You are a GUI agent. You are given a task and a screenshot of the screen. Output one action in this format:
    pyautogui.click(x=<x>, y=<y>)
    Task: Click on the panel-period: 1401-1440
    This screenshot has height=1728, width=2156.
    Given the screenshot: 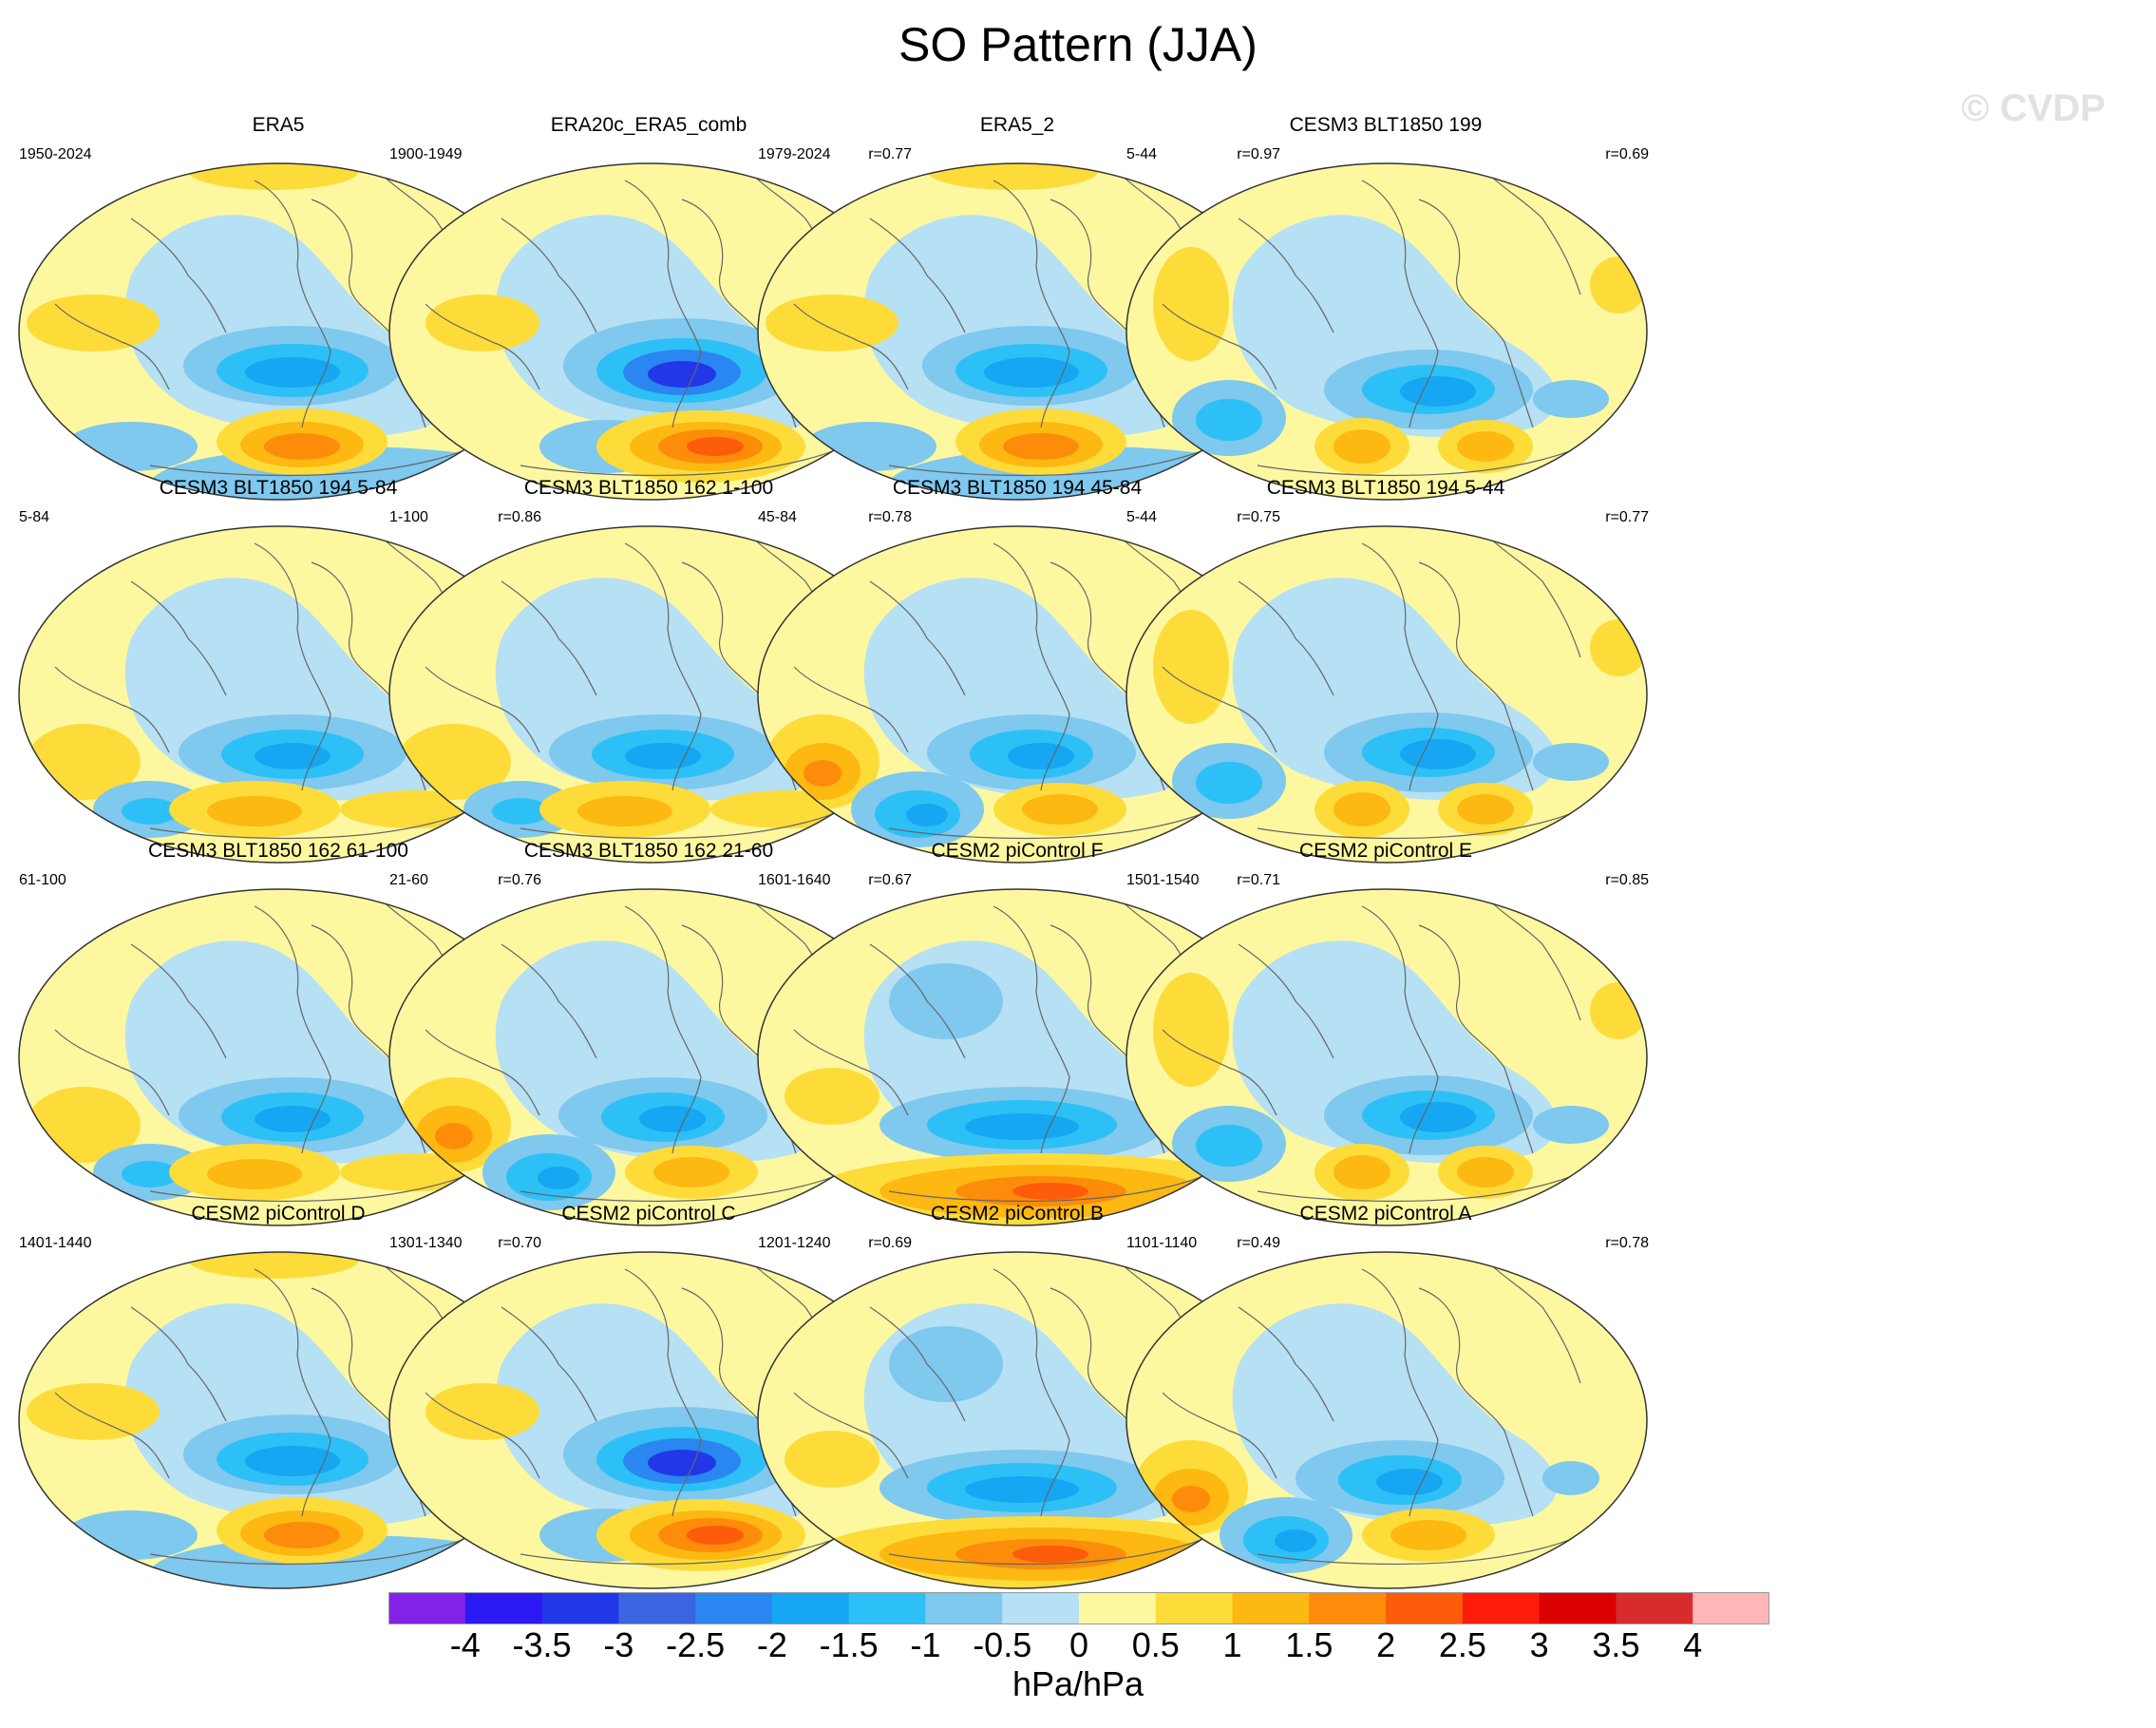 What is the action you would take?
    pyautogui.click(x=56, y=1243)
    